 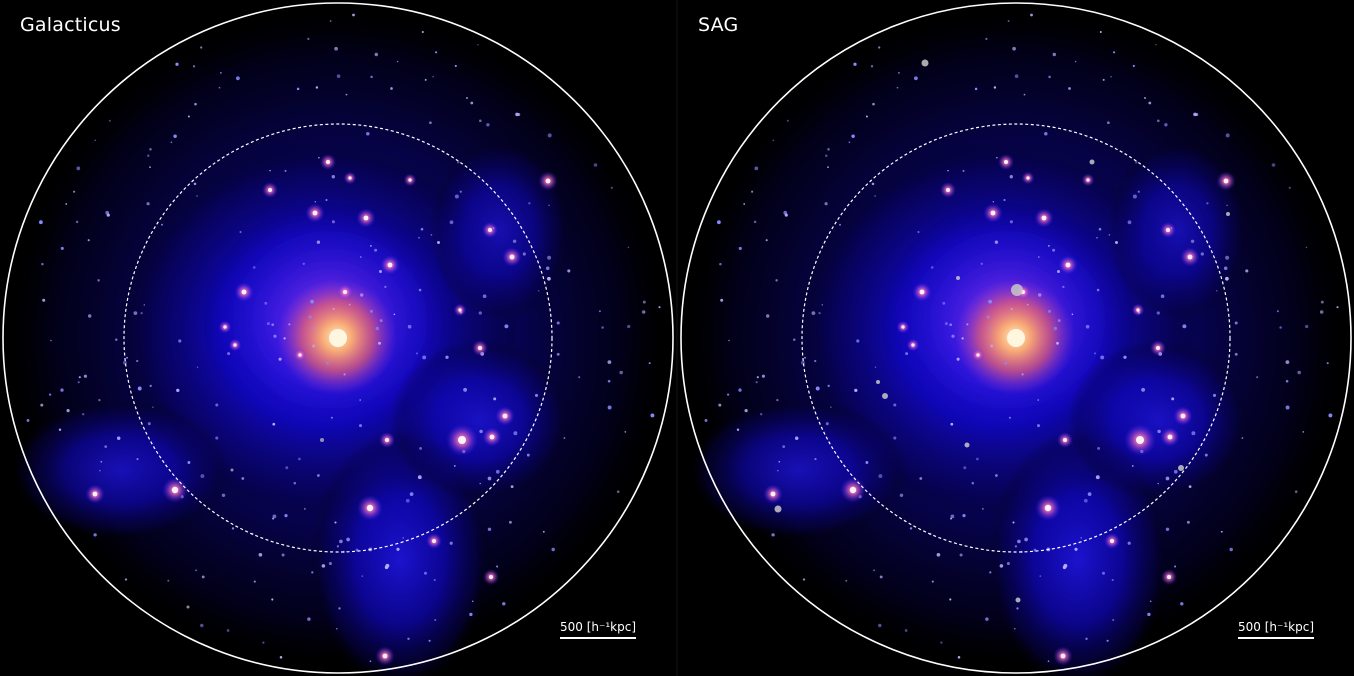 What do you see at coordinates (70, 25) in the screenshot?
I see `panel-title: Galacticus` at bounding box center [70, 25].